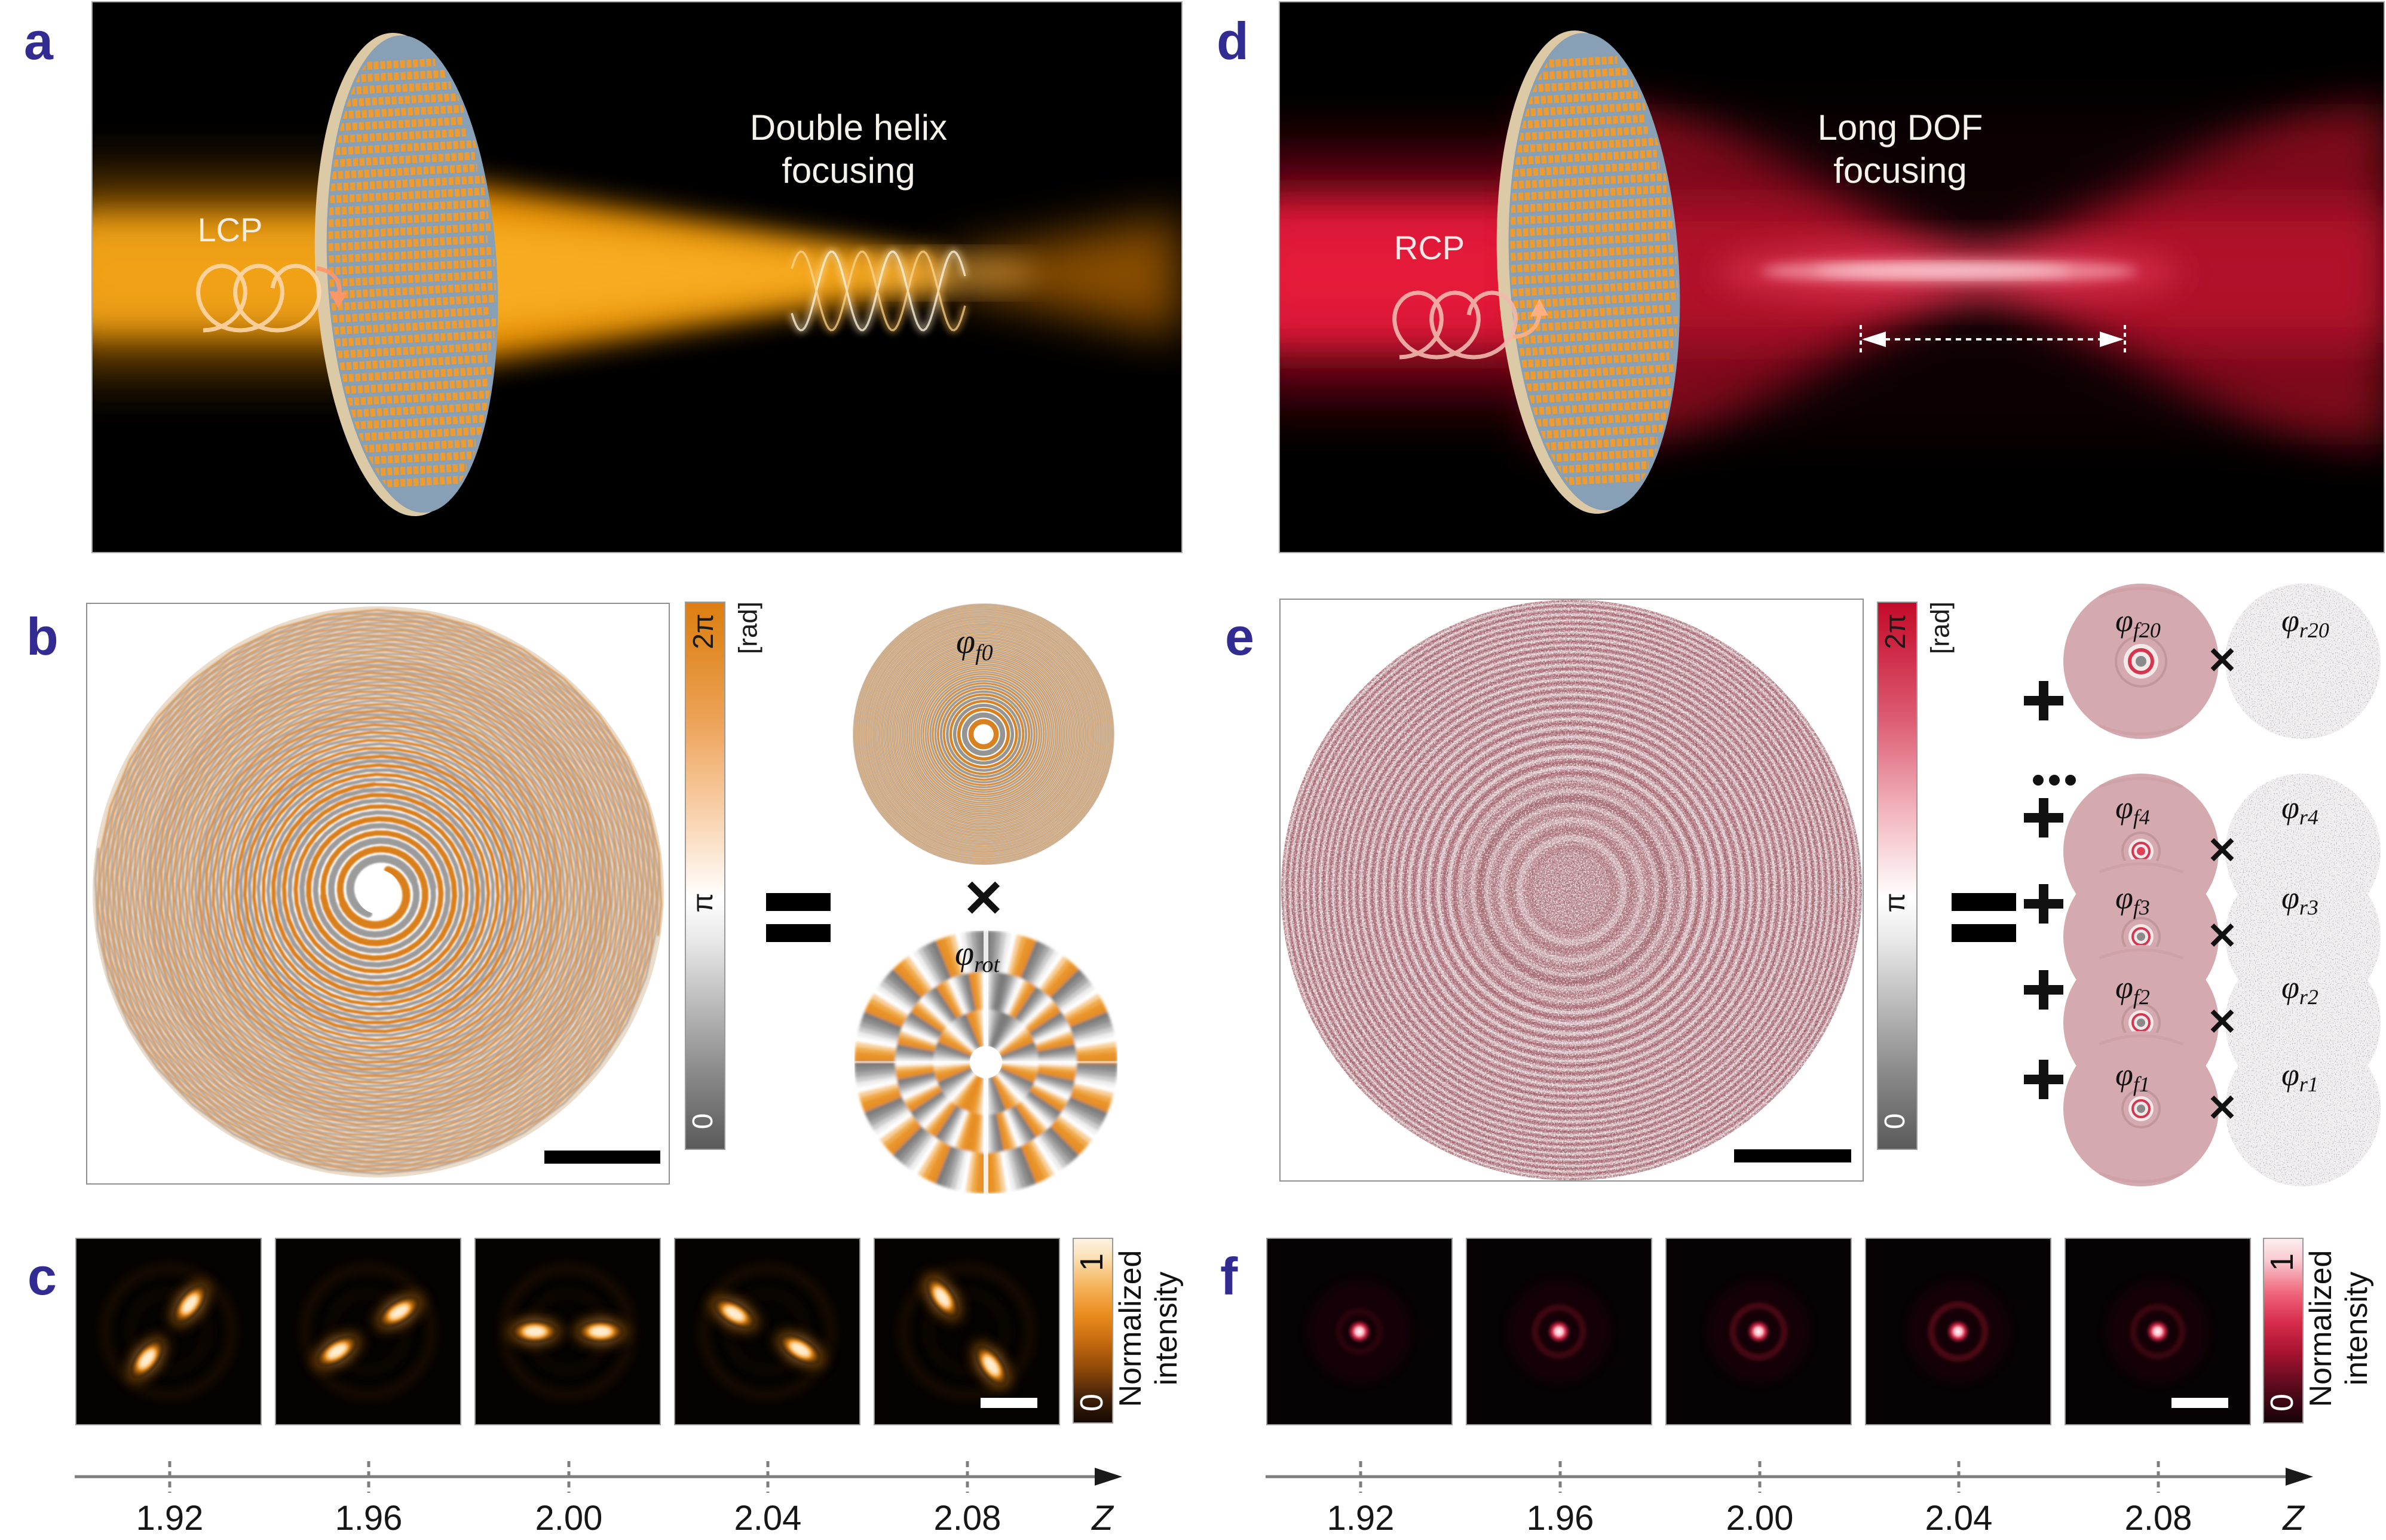 Image resolution: width=2386 pixels, height=1540 pixels. What do you see at coordinates (848, 128) in the screenshot?
I see `svg-text: Double helix` at bounding box center [848, 128].